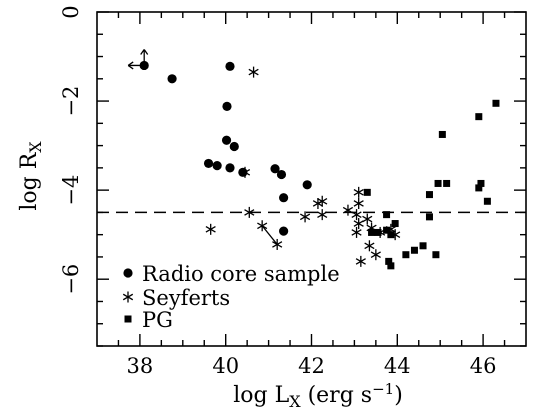 The image size is (540, 412). Describe the element at coordinates (31, 176) in the screenshot. I see `y-axis-label: log RX` at that location.